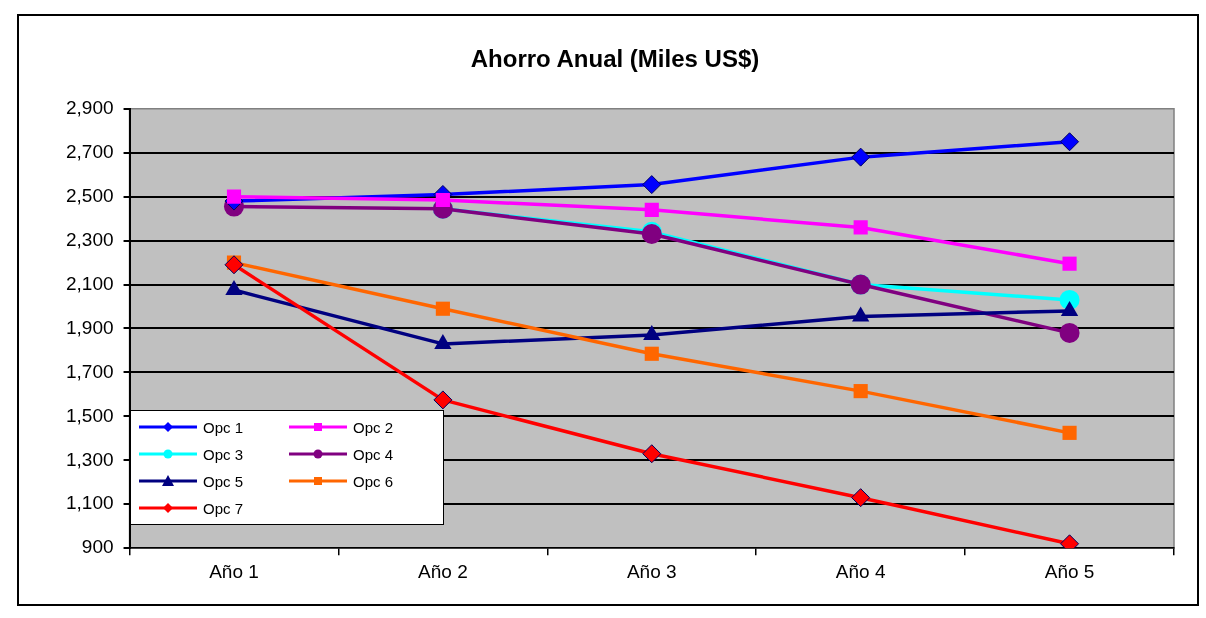 The height and width of the screenshot is (618, 1206). What do you see at coordinates (651, 571) in the screenshot?
I see `x-tick-label: Año 3` at bounding box center [651, 571].